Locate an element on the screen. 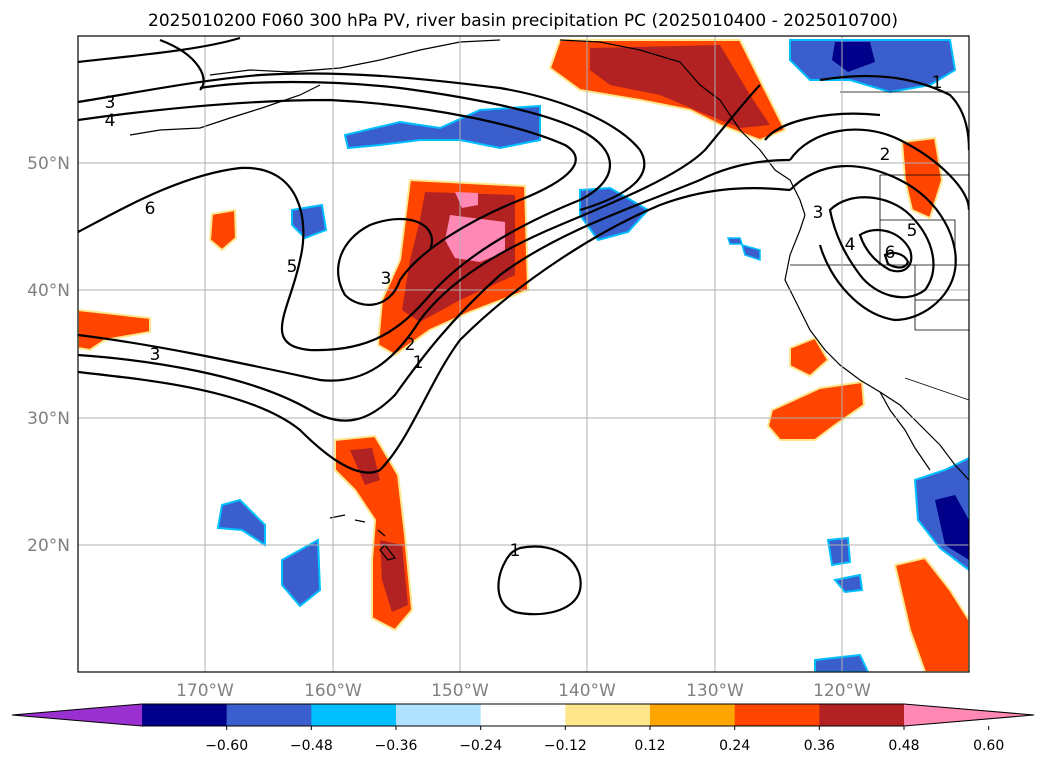  colorbar-tick-label: −0.36 is located at coordinates (396, 746).